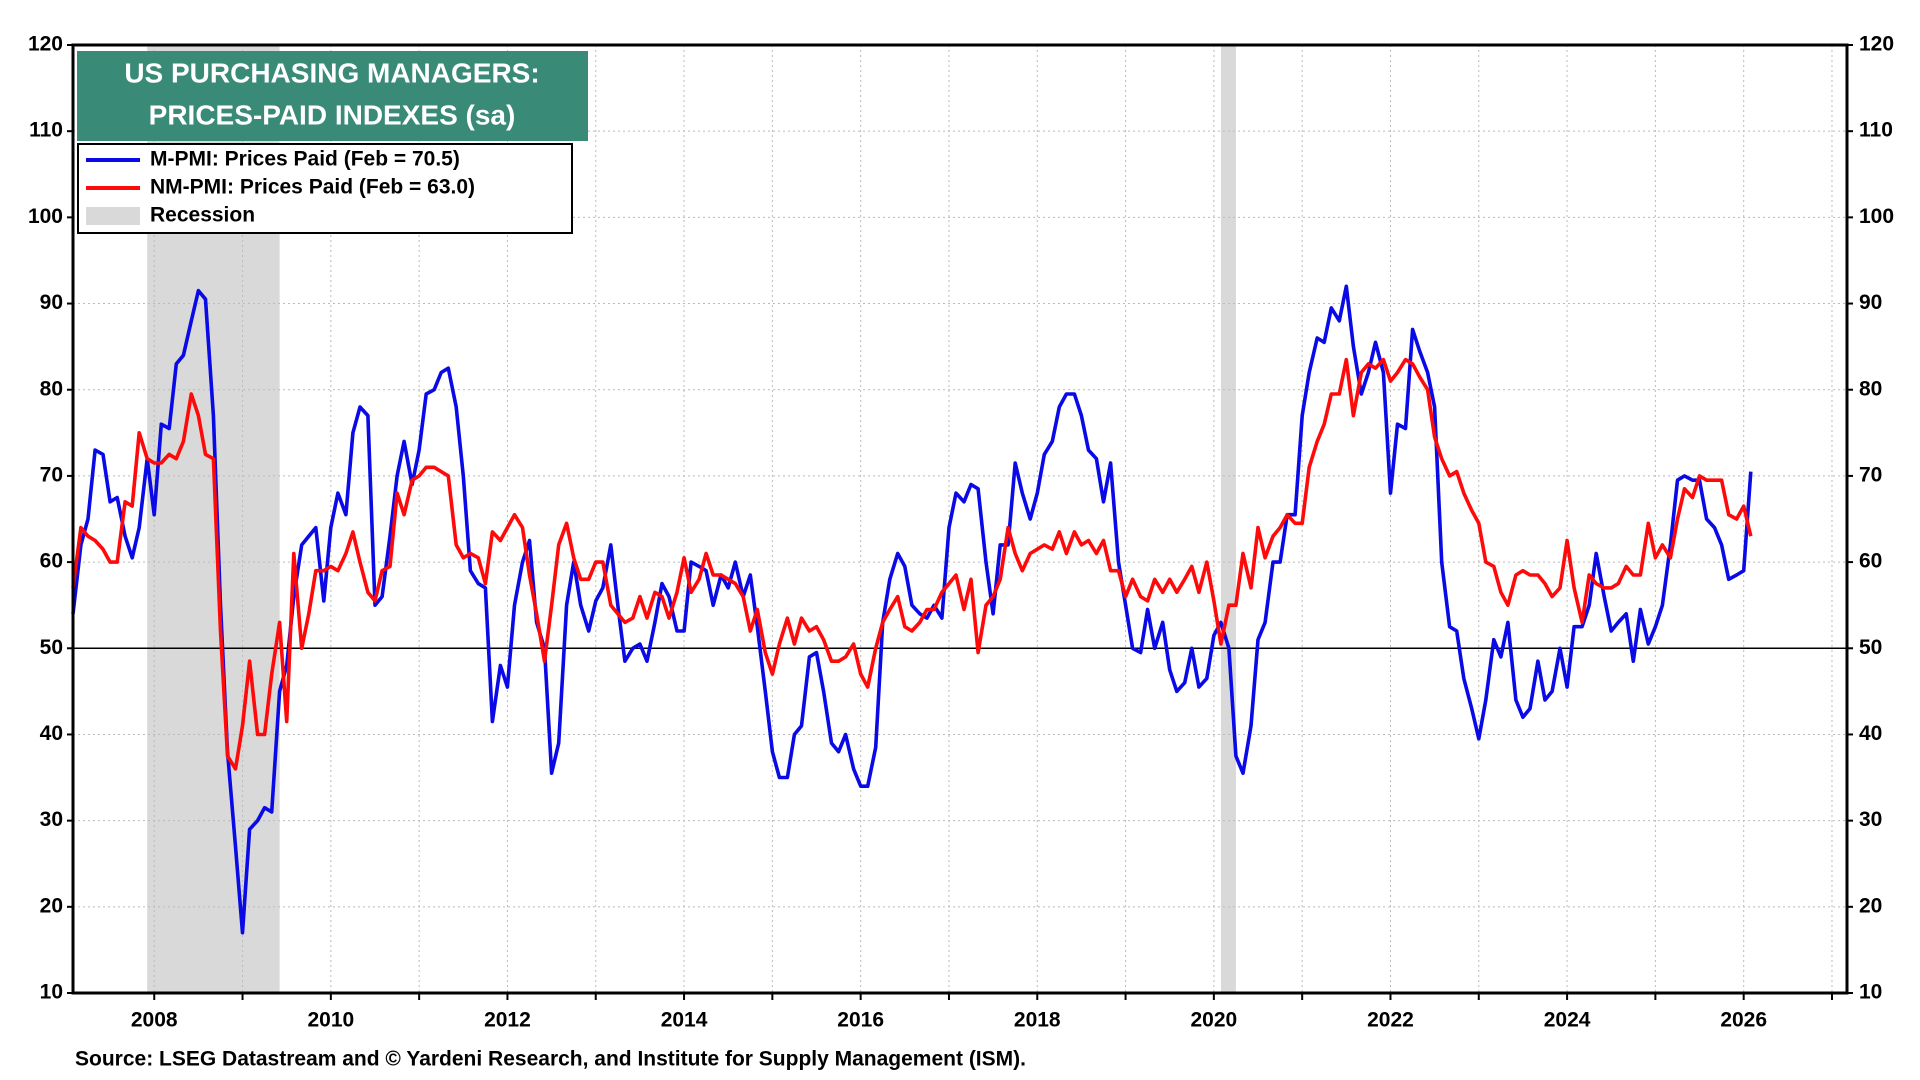 This screenshot has height=1080, width=1920. I want to click on y-tick-label: 90, so click(51, 302).